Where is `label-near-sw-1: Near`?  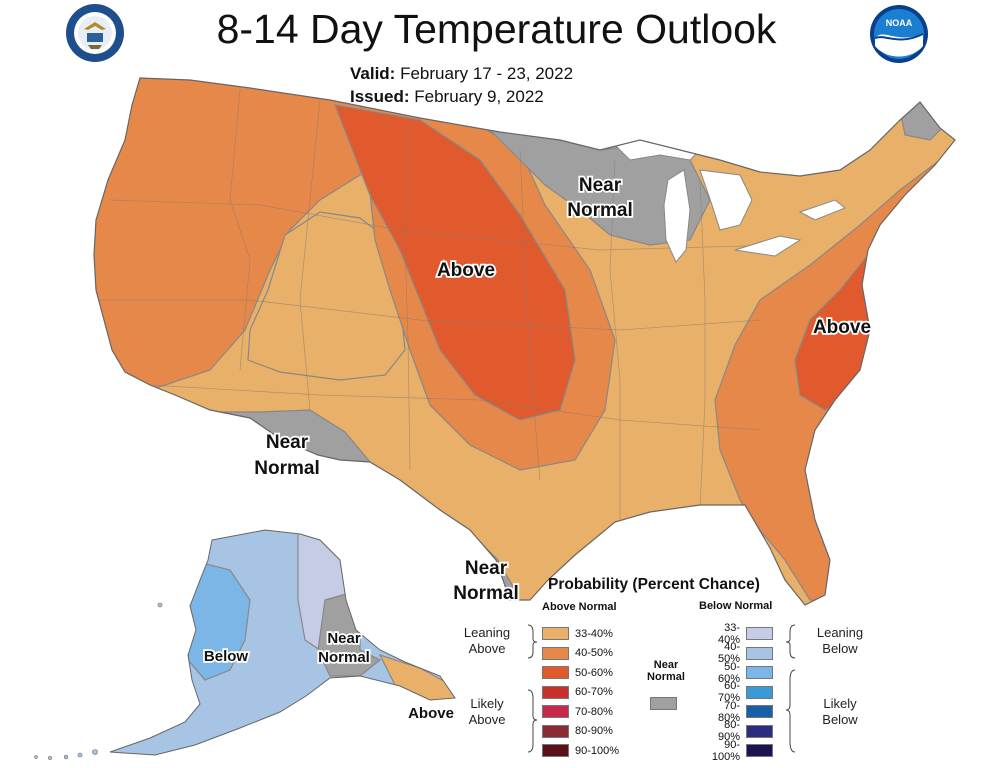
label-near-sw-1: Near is located at coordinates (287, 442).